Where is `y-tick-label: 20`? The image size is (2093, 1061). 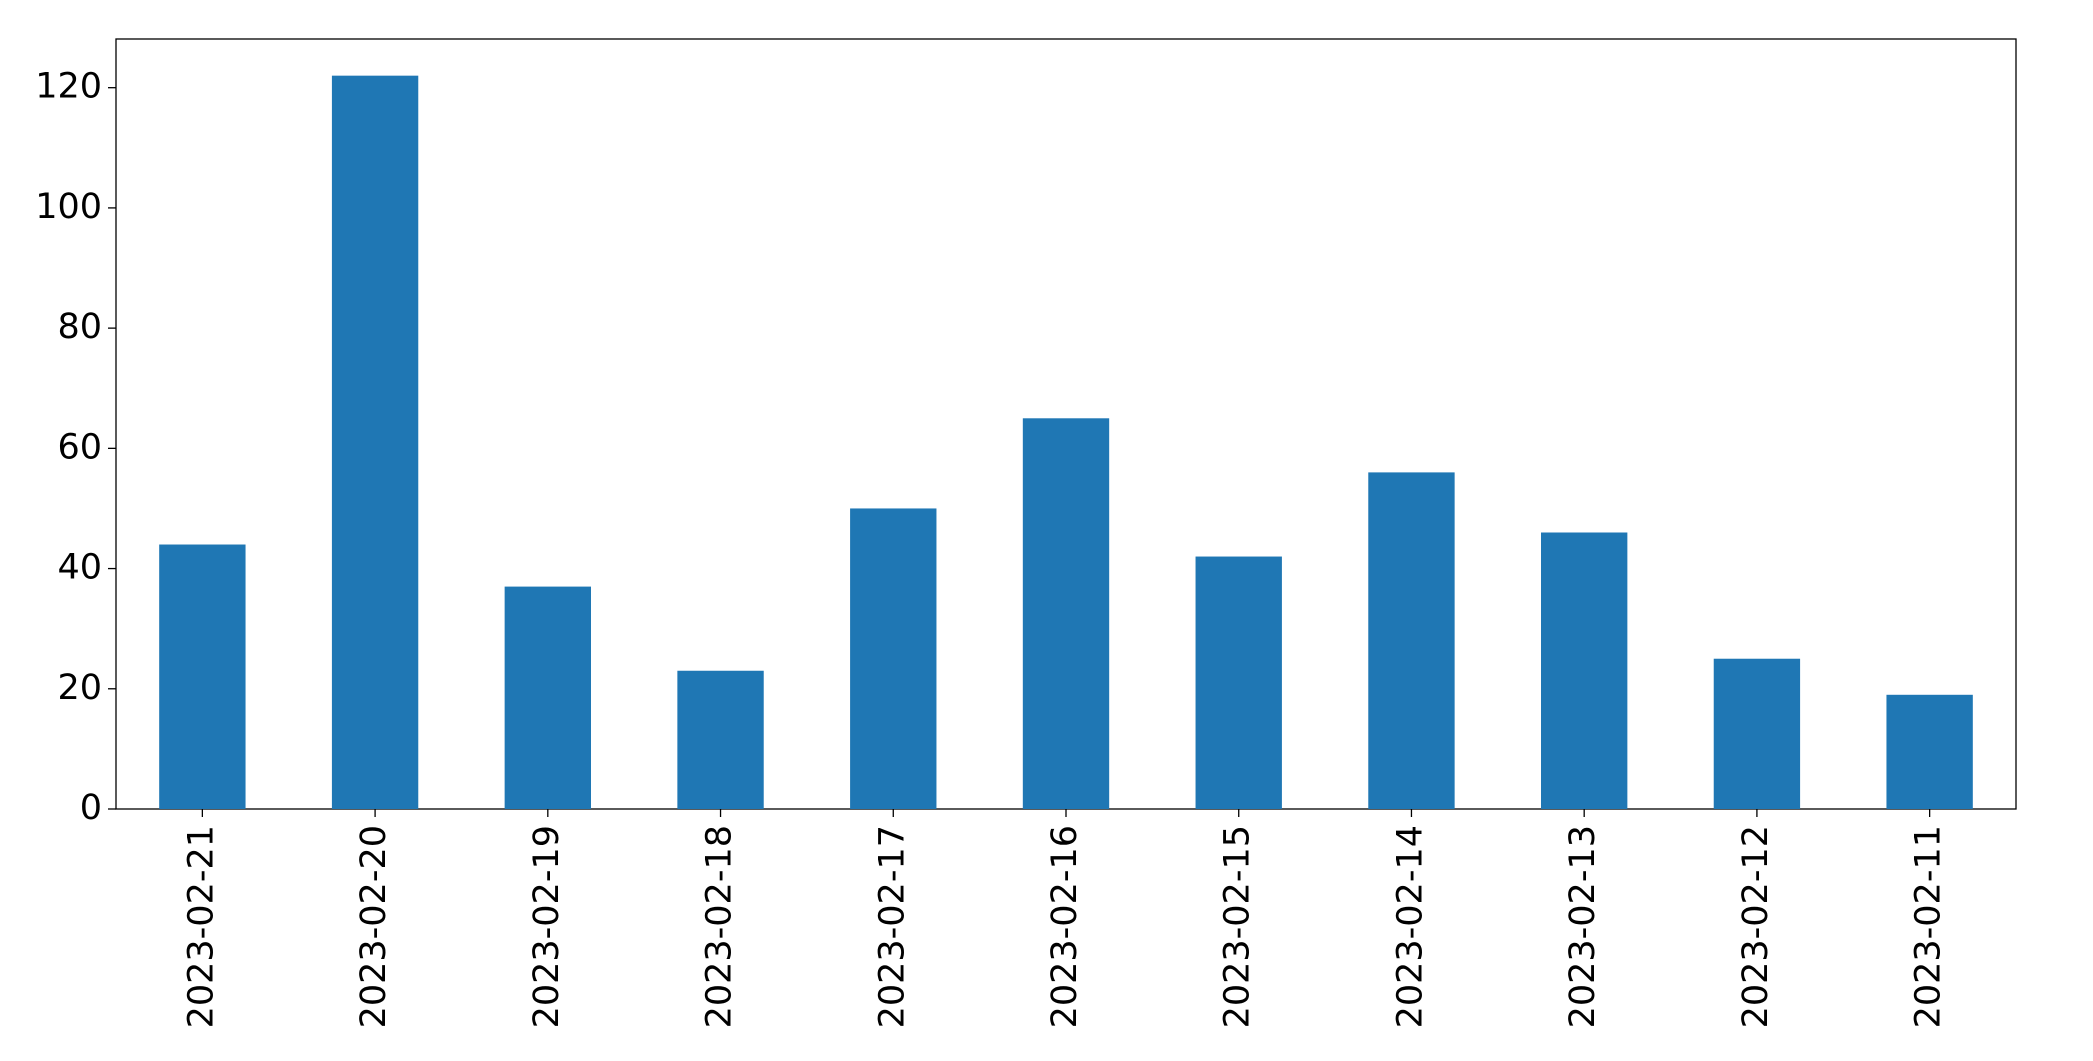
y-tick-label: 20 is located at coordinates (79, 688).